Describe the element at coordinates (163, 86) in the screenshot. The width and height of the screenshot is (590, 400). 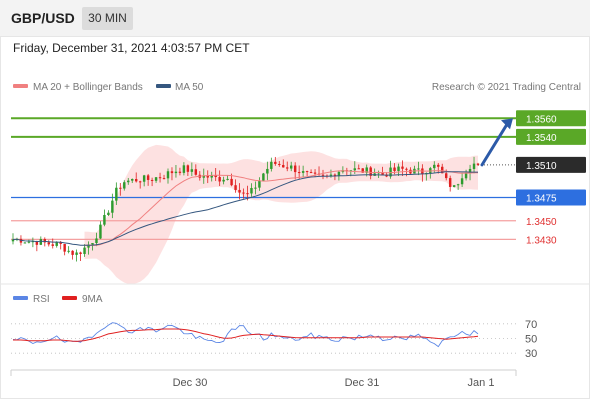
I see `legend-swatch-ma50` at that location.